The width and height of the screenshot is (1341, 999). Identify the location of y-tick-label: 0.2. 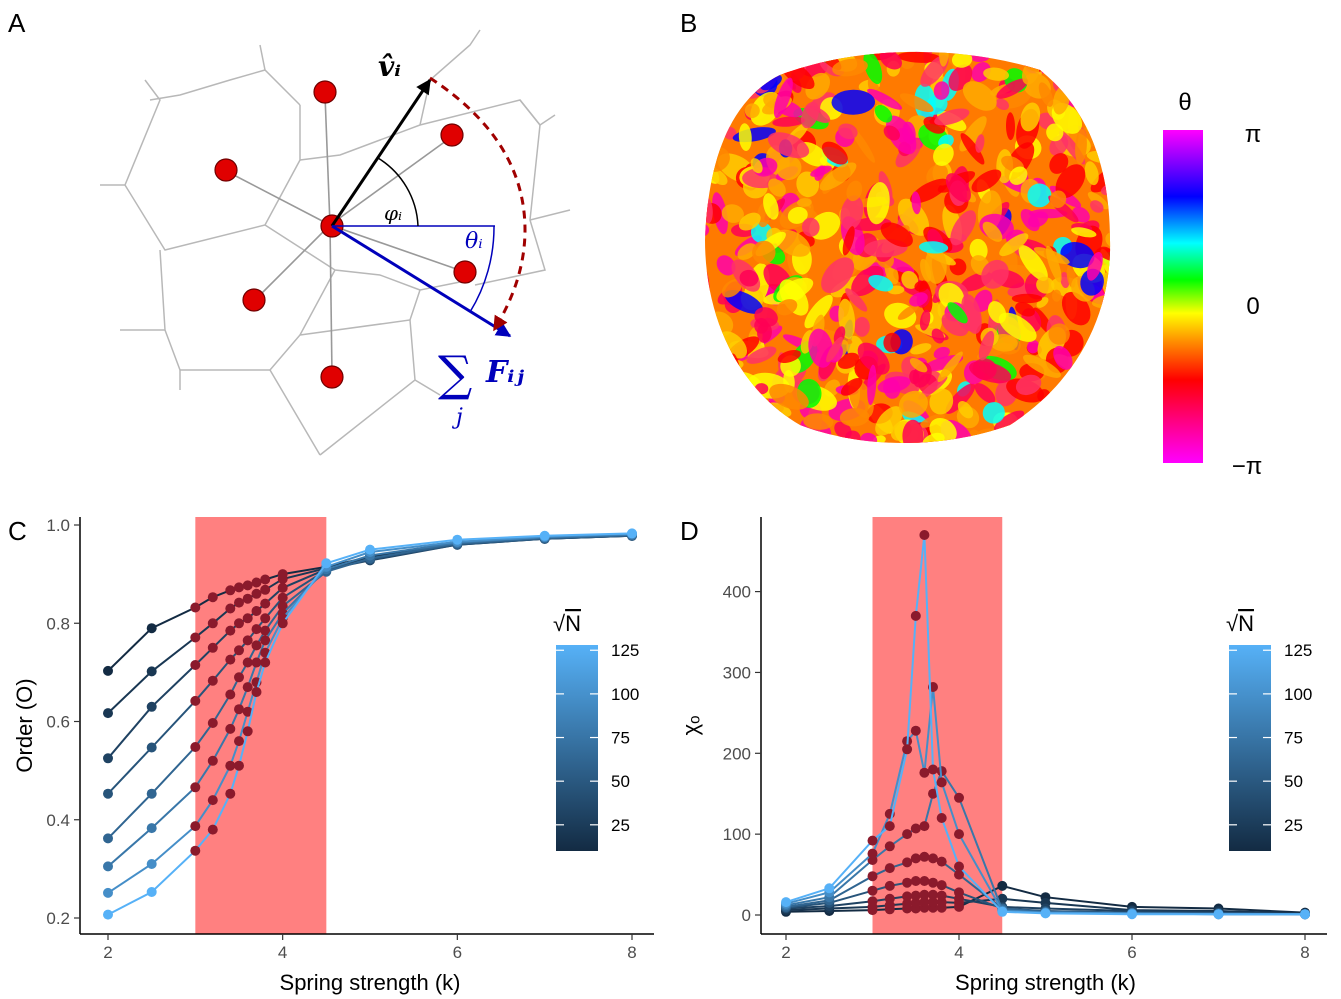
(58, 918).